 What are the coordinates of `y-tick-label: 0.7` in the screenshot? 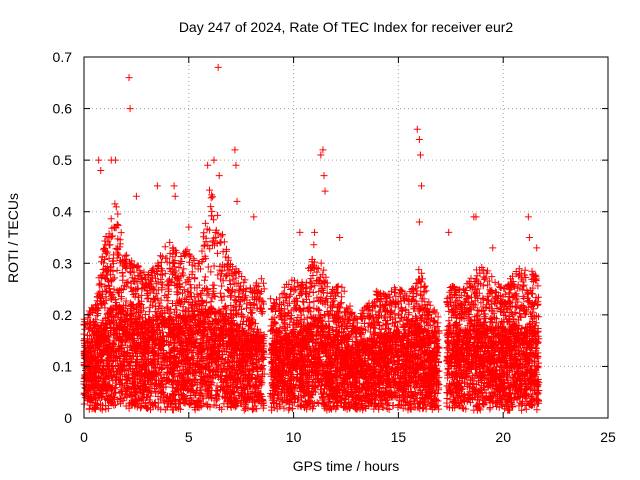 It's located at (63, 57).